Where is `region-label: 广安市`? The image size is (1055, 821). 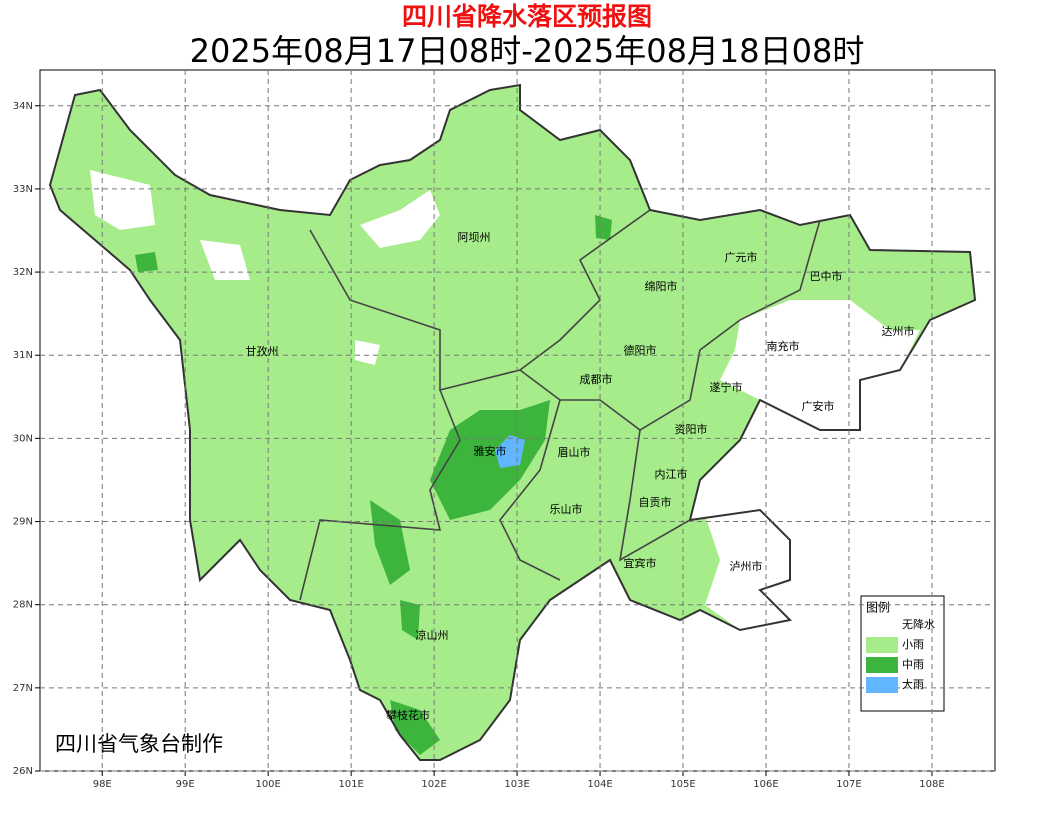
region-label: 广安市 is located at coordinates (818, 406).